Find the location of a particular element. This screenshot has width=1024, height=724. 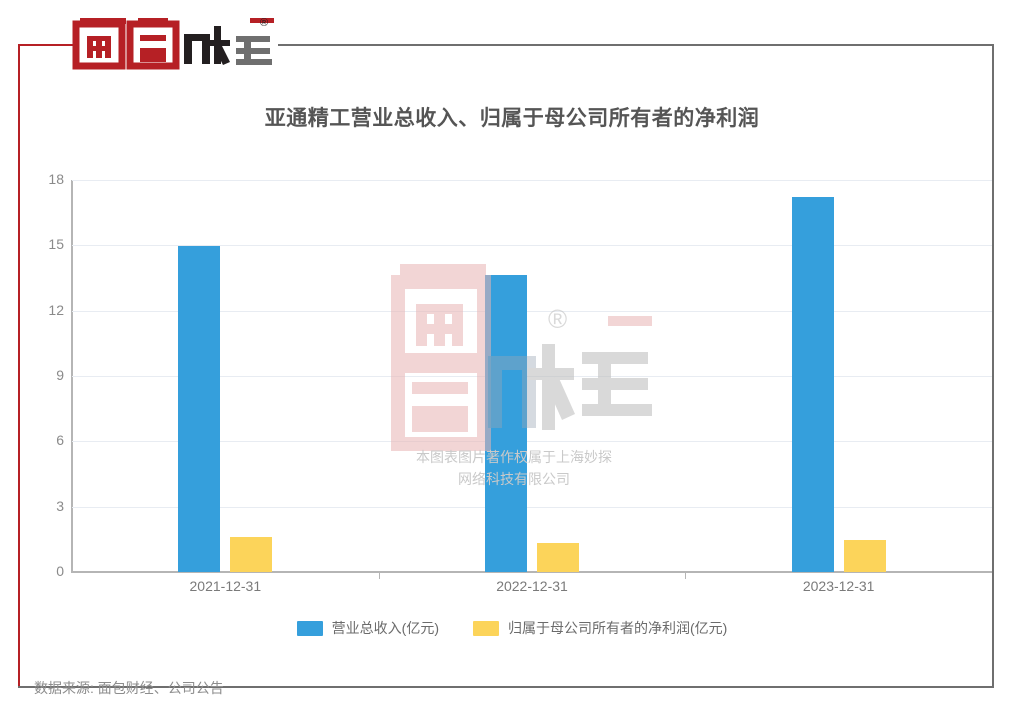

y-axis-tick-label: 18 is located at coordinates (56, 179).